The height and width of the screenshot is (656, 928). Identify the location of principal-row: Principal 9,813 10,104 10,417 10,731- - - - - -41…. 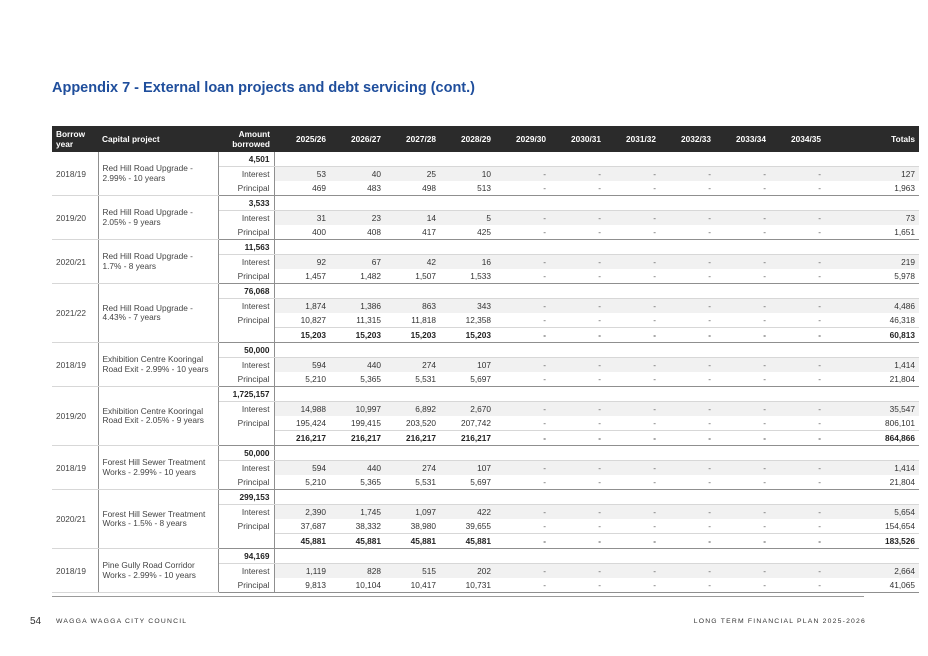
(485, 585).